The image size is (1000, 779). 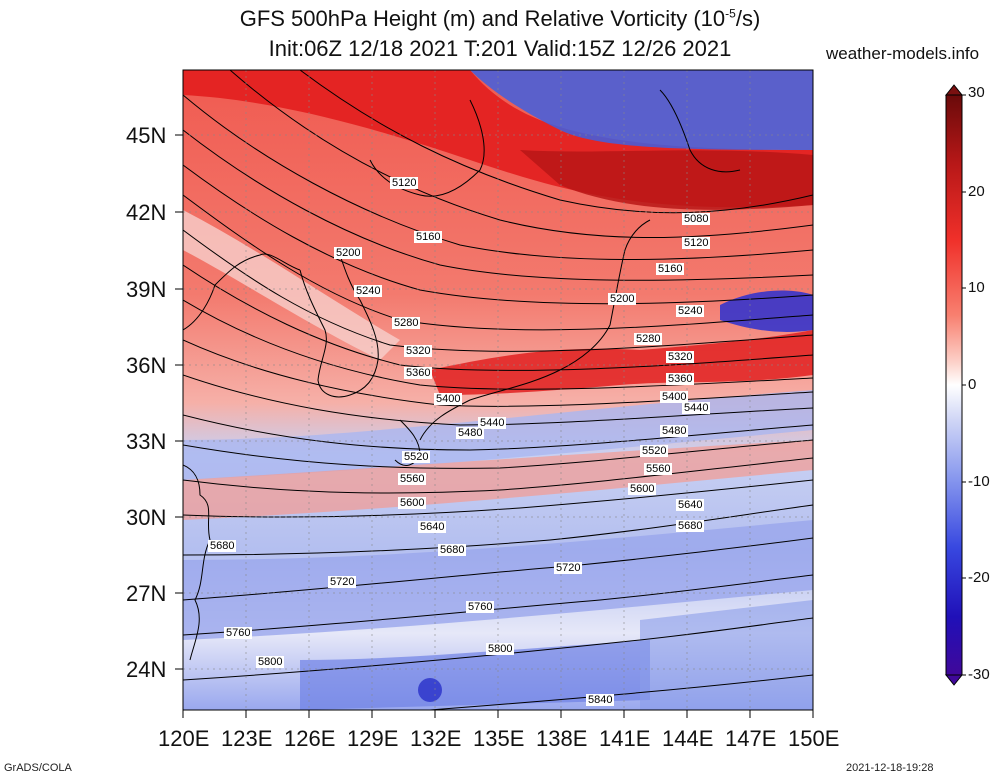 I want to click on contour-label: 5840, so click(x=600, y=700).